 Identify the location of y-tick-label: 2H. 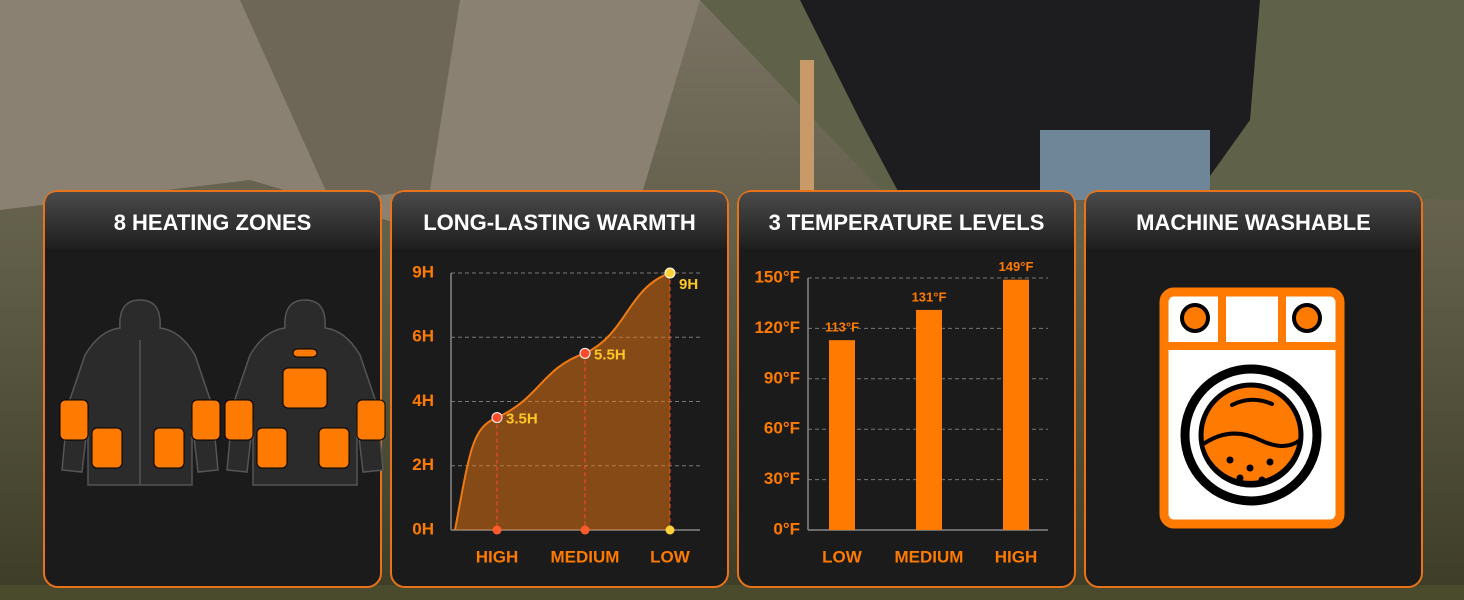
(423, 464).